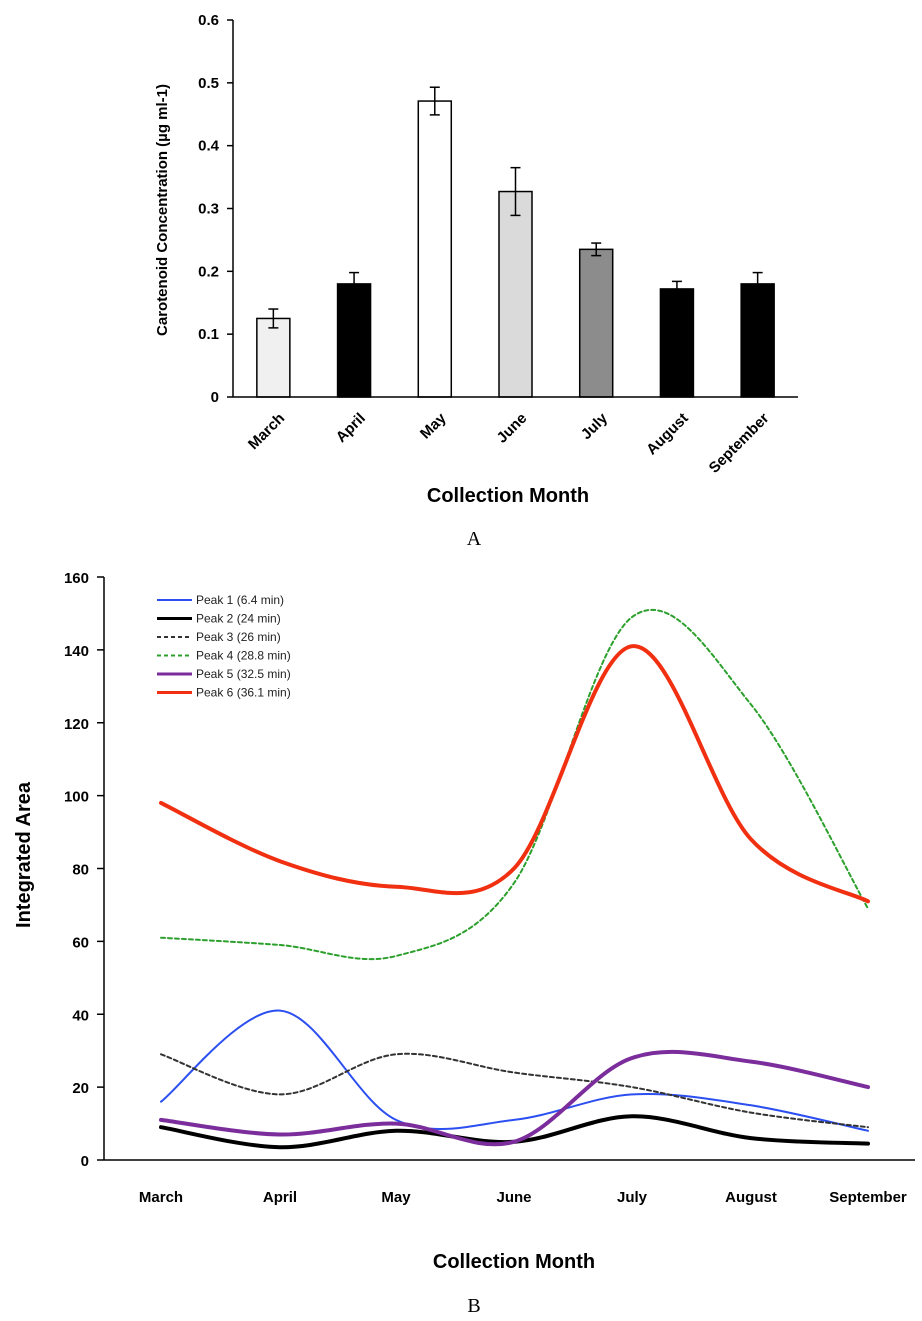 The height and width of the screenshot is (1321, 922). I want to click on legend-label-peak-5: Peak 5 (32.5 min), so click(243, 674).